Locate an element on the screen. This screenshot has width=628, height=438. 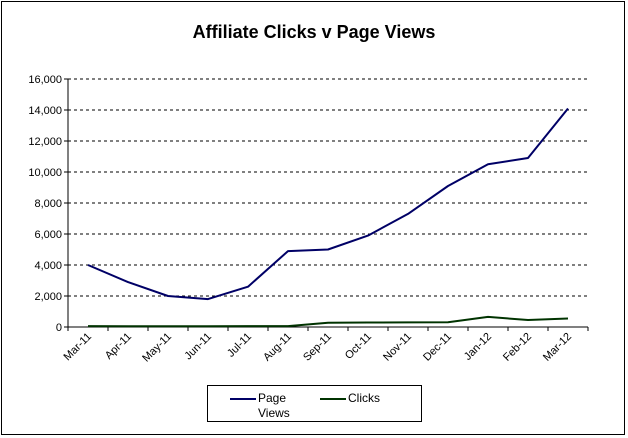
y-tick-label: 8,000 is located at coordinates (48, 204).